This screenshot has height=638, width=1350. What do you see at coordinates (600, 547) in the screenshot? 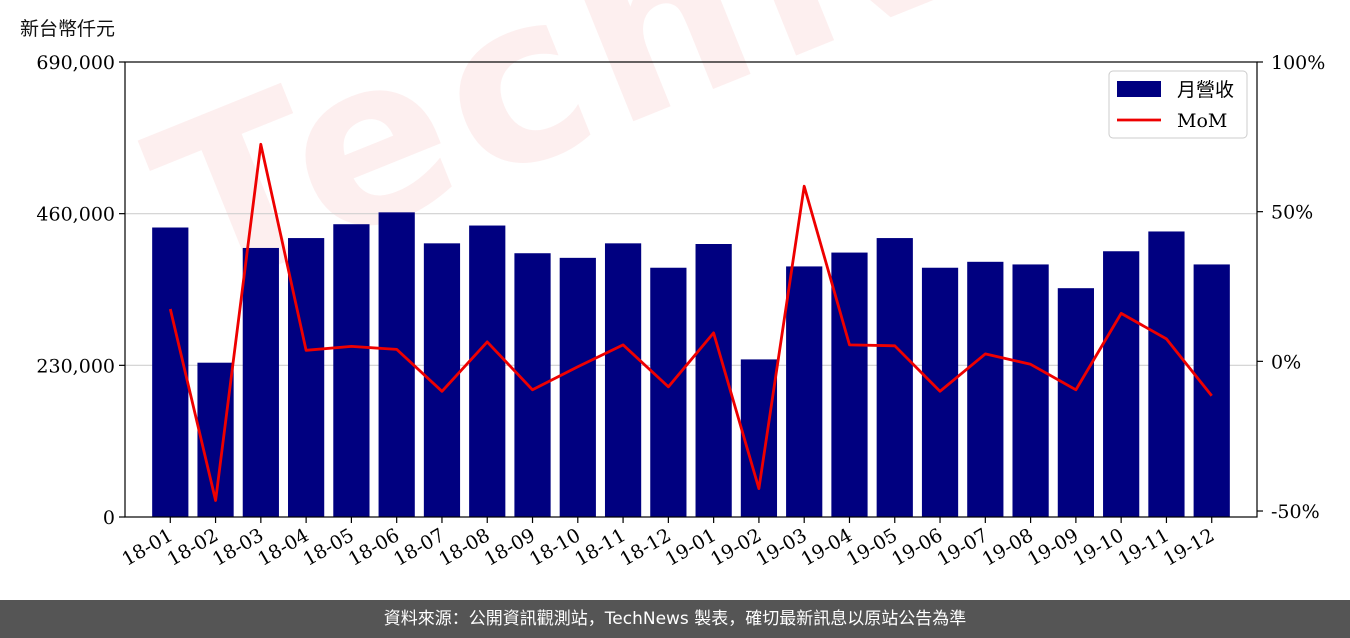
I see `x-tick-label: 18-11` at bounding box center [600, 547].